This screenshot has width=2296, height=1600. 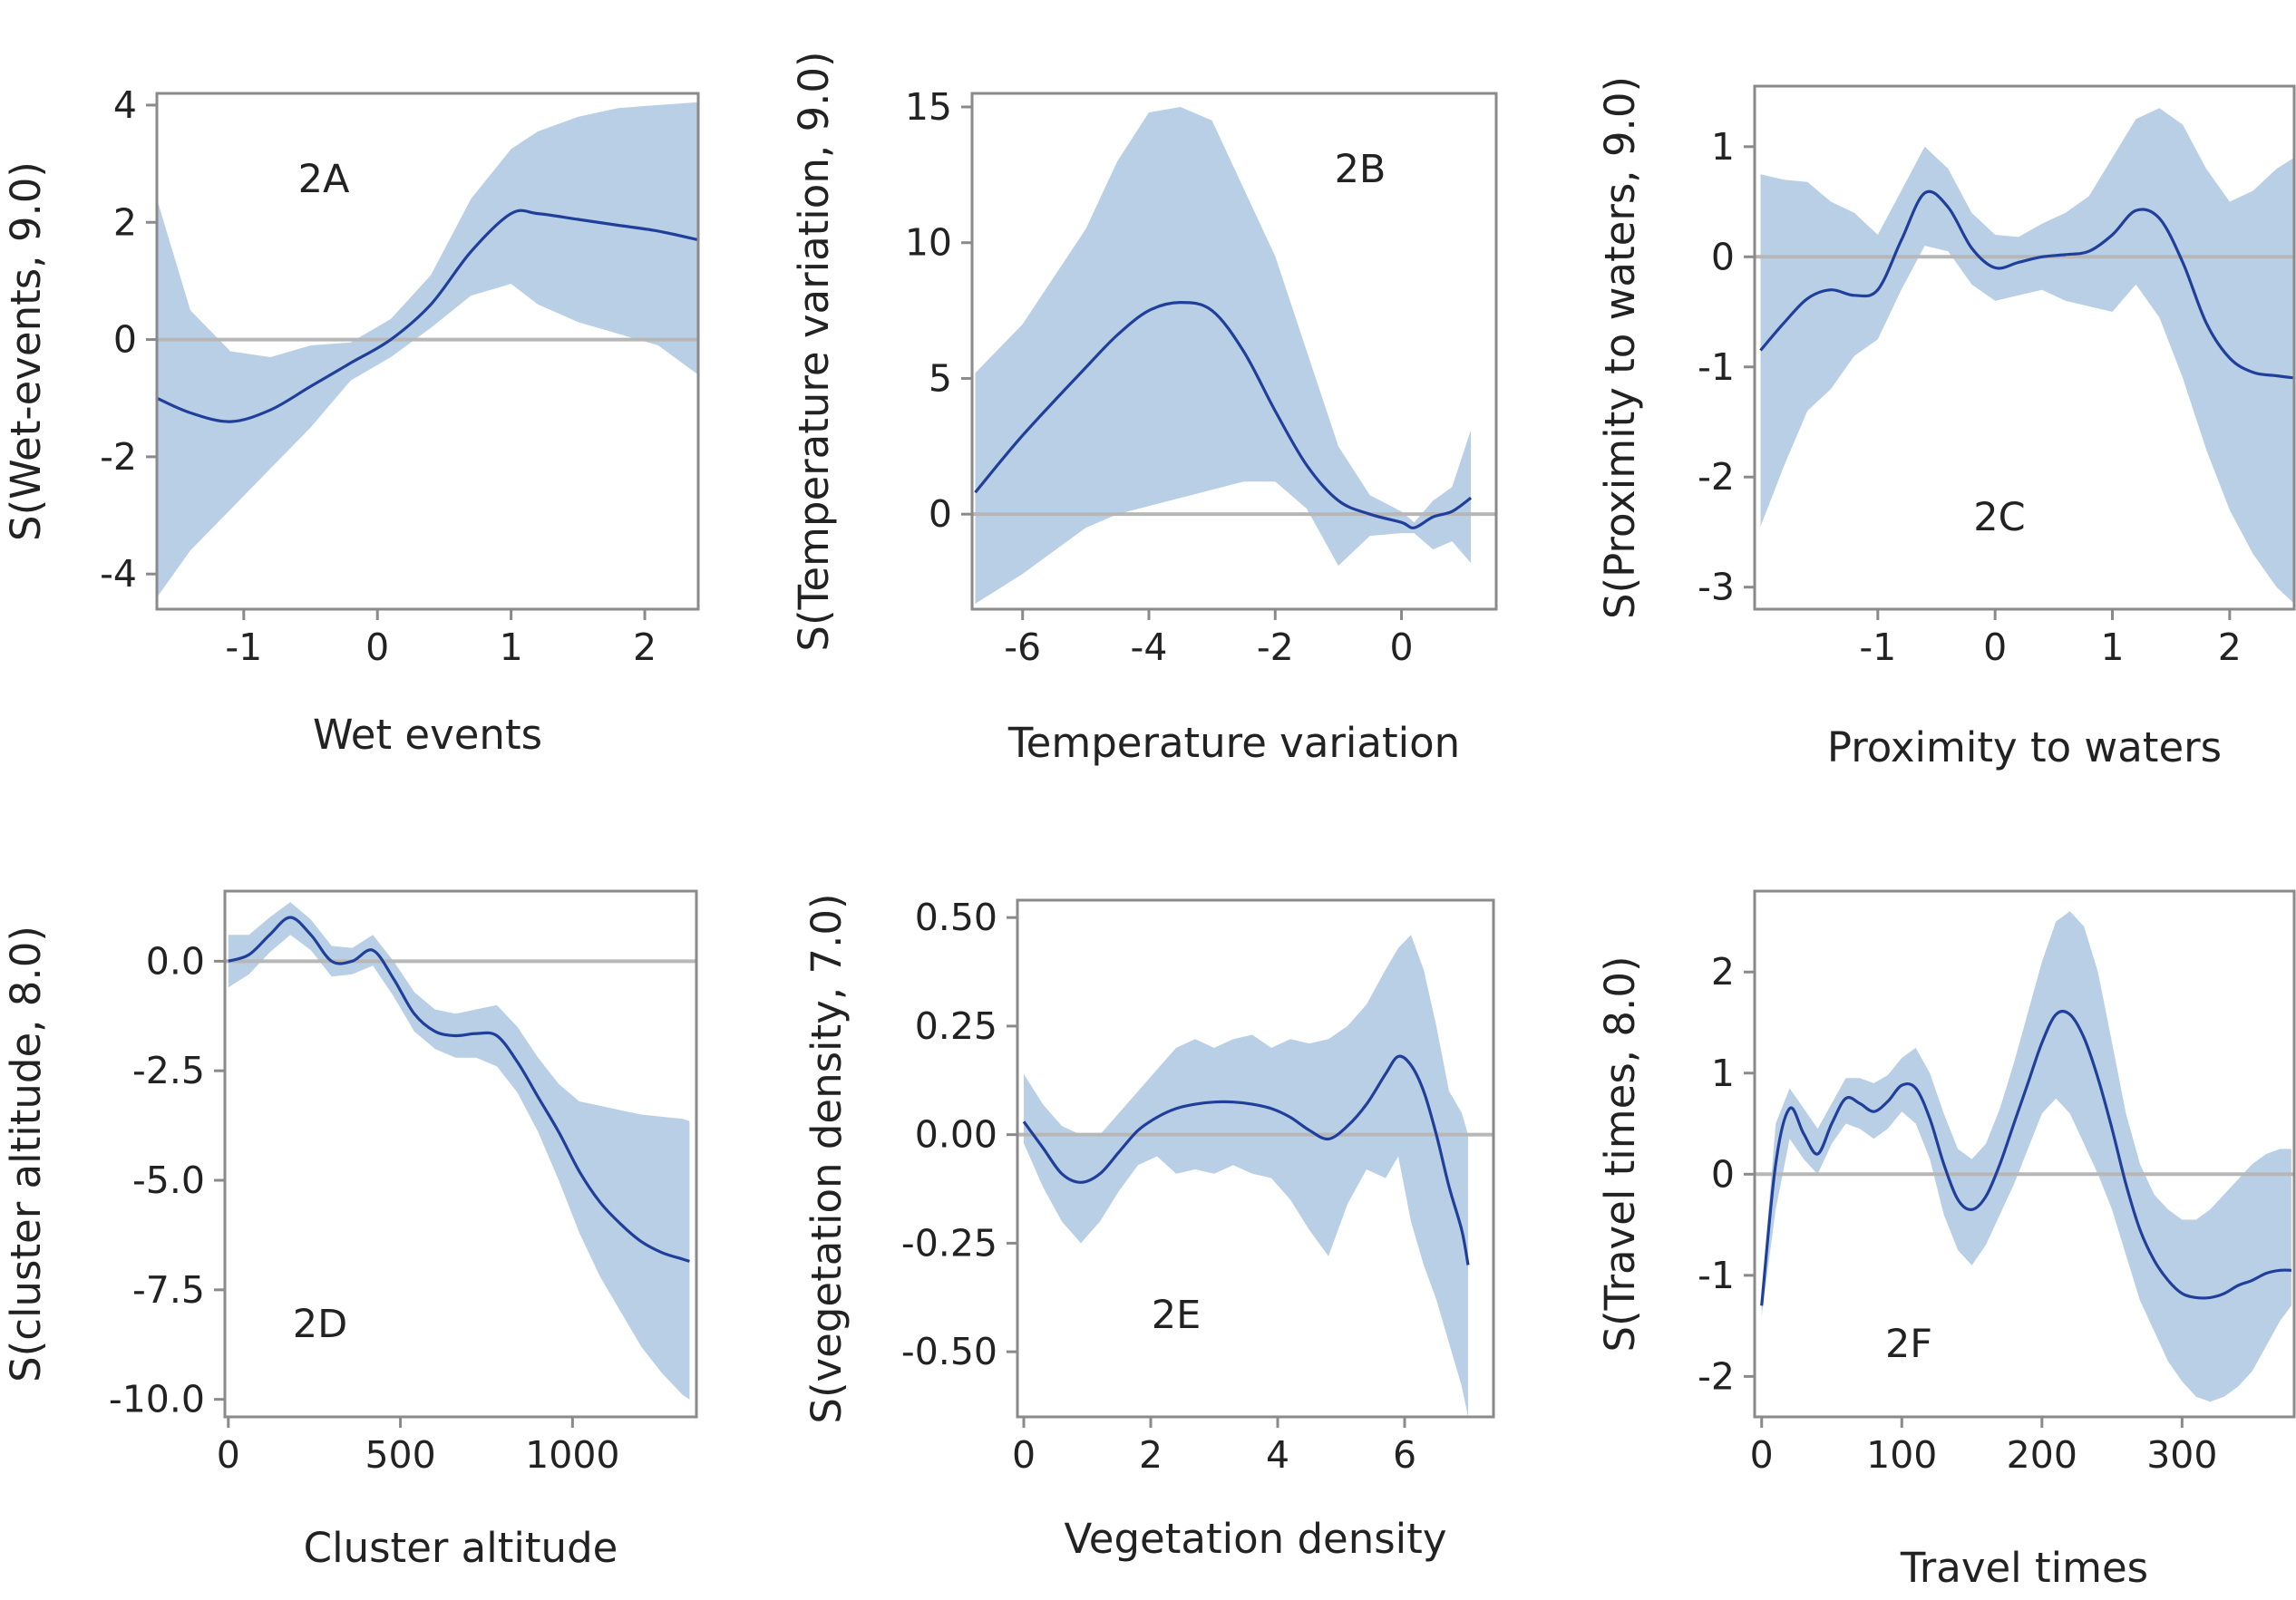 I want to click on x-tick-label: -6, so click(x=1022, y=647).